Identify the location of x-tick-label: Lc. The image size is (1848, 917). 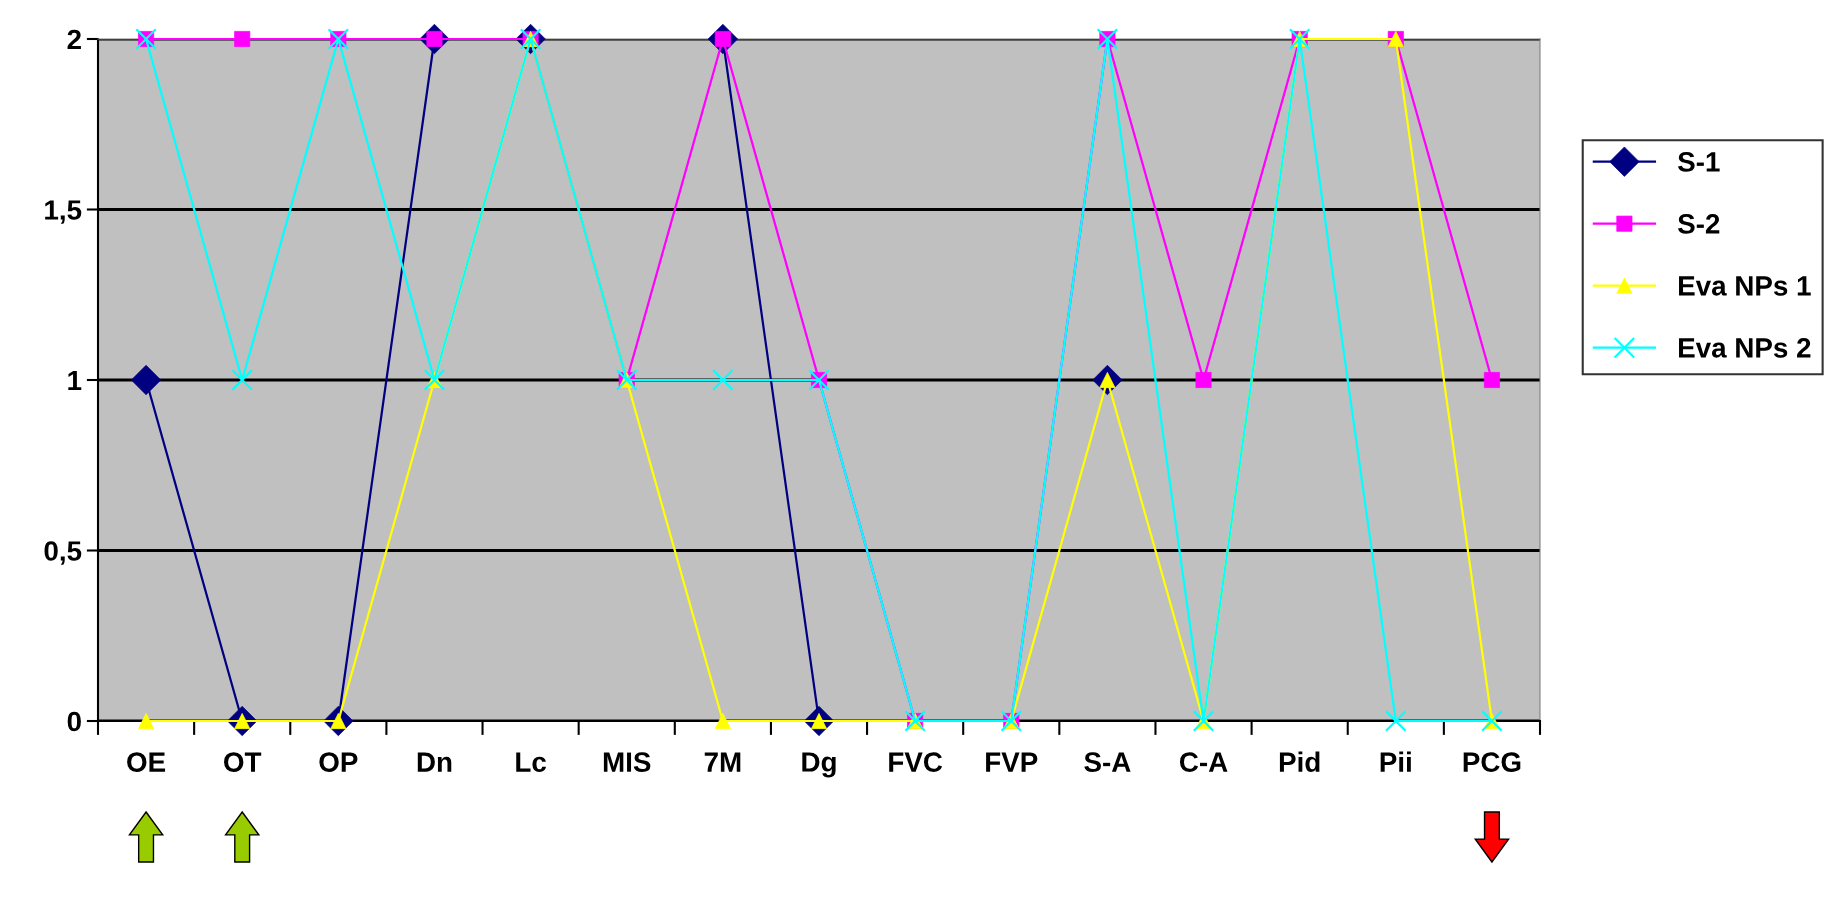
(531, 762).